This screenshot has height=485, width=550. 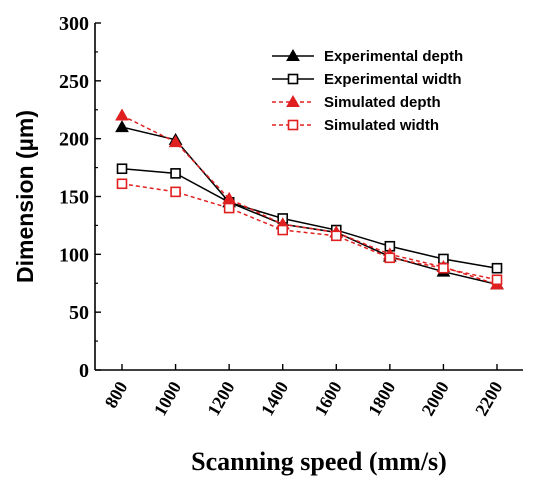 I want to click on y-tick-labels: 0 50 100 150 200 250 300, so click(x=74, y=197).